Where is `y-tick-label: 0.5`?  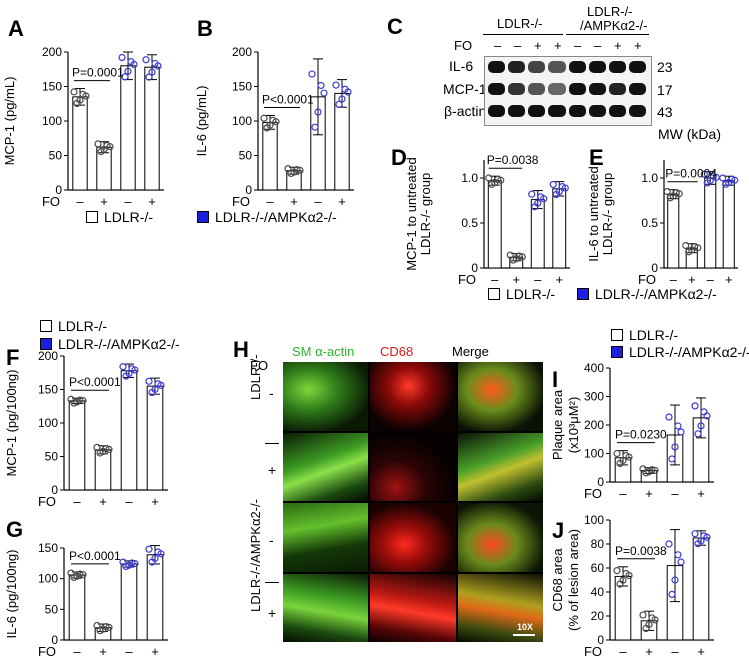 y-tick-label: 0.5 is located at coordinates (649, 223).